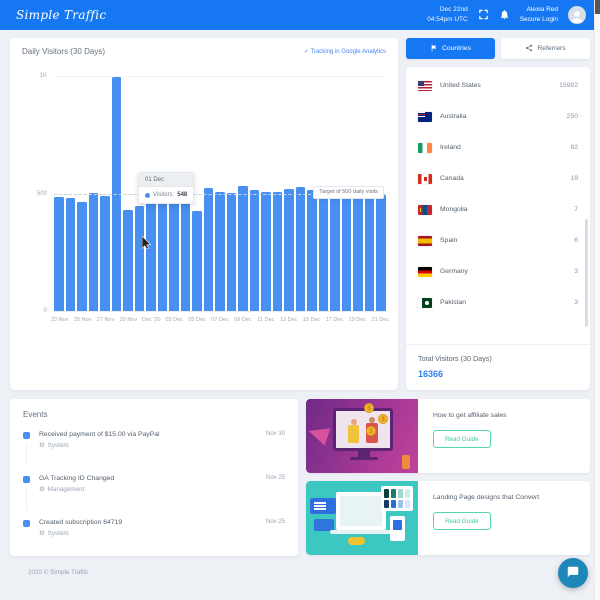 The width and height of the screenshot is (600, 600). I want to click on ie-flag-icon, so click(425, 147).